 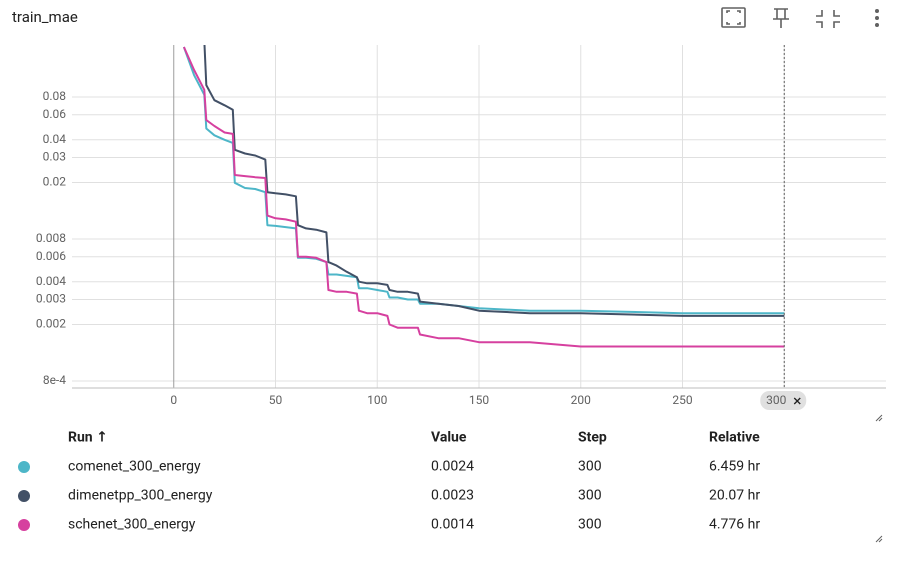 What do you see at coordinates (734, 496) in the screenshot?
I see `run-relative: 20.07 hr` at bounding box center [734, 496].